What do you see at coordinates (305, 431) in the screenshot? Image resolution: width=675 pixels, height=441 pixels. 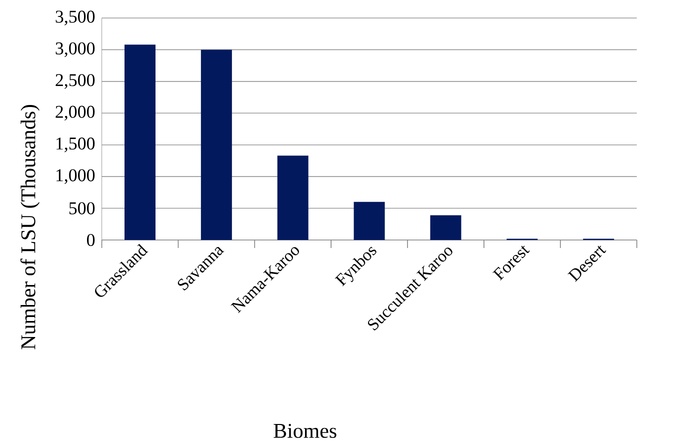 I see `x-axis-title: Biomes` at bounding box center [305, 431].